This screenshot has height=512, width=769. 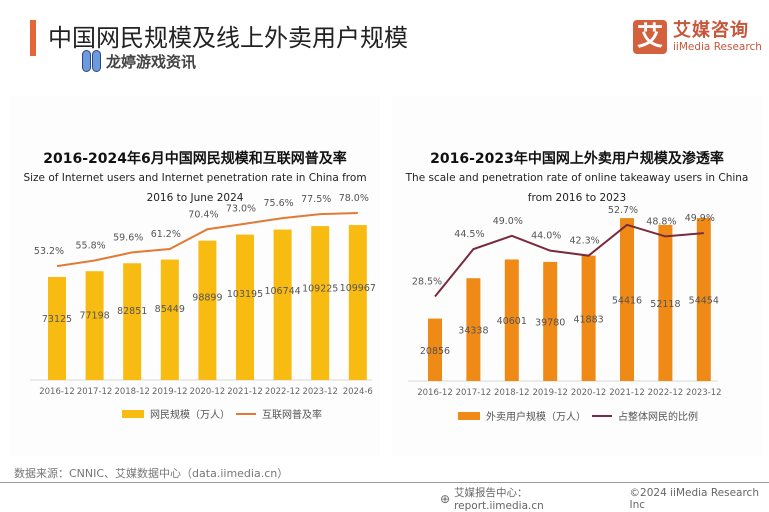 I want to click on legend-label-line: 占整体网民的比例, so click(x=658, y=417).